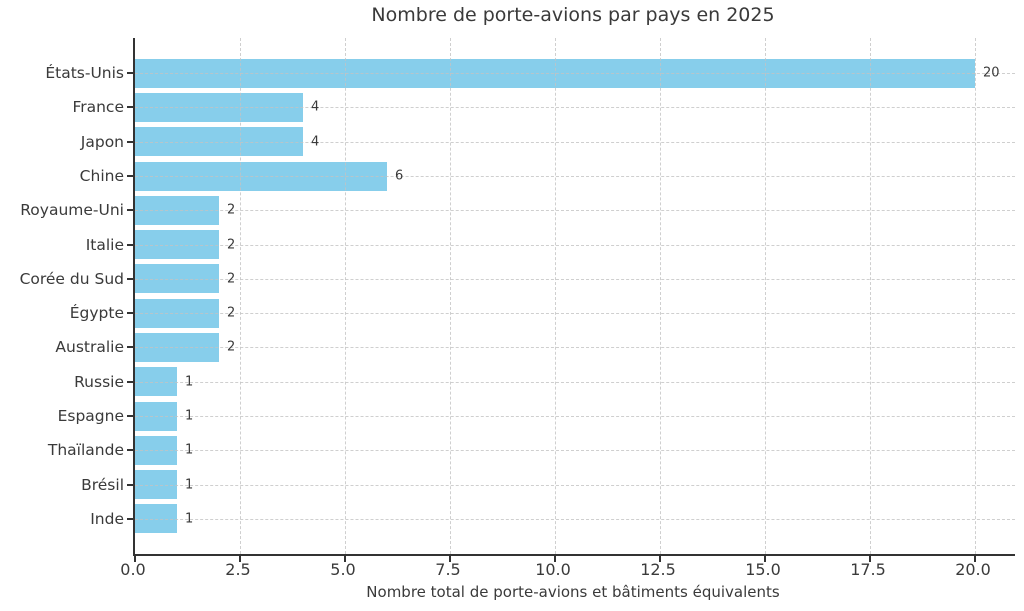 The image size is (1024, 611). Describe the element at coordinates (448, 569) in the screenshot. I see `x-tick-label: 7.5` at that location.